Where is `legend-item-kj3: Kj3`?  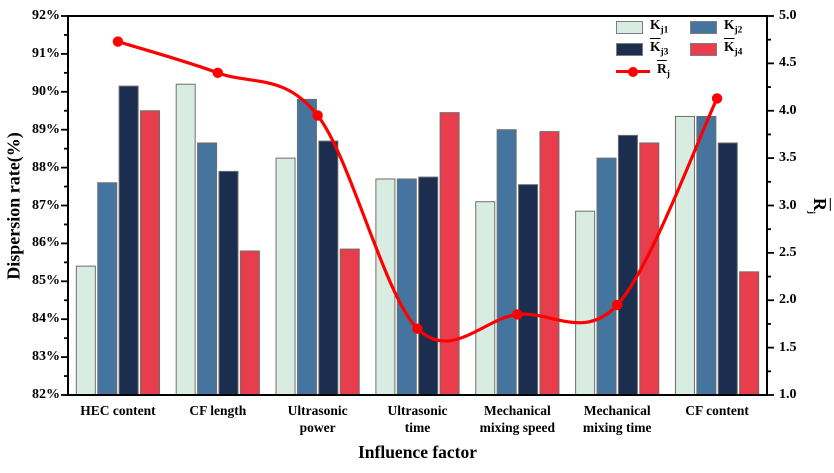 legend-item-kj3: Kj3 is located at coordinates (642, 48).